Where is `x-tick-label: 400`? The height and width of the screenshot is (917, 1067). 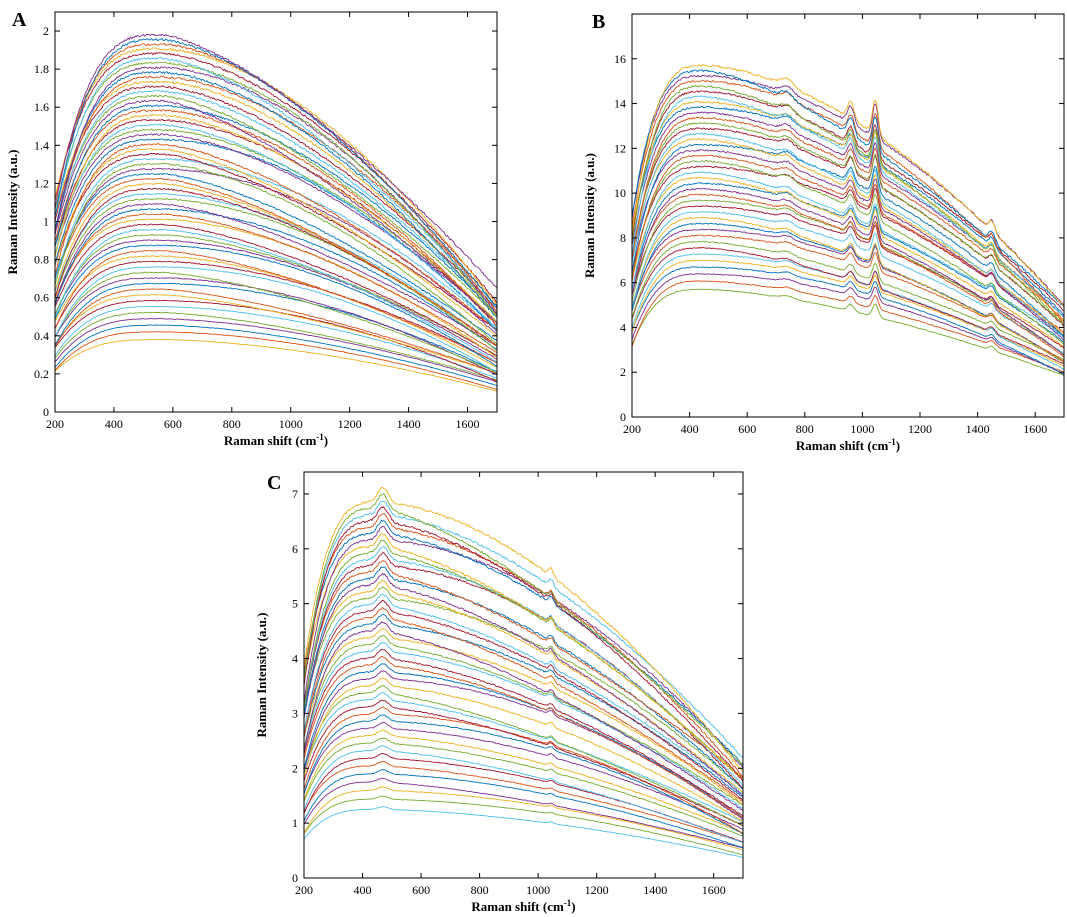
x-tick-label: 400 is located at coordinates (690, 429).